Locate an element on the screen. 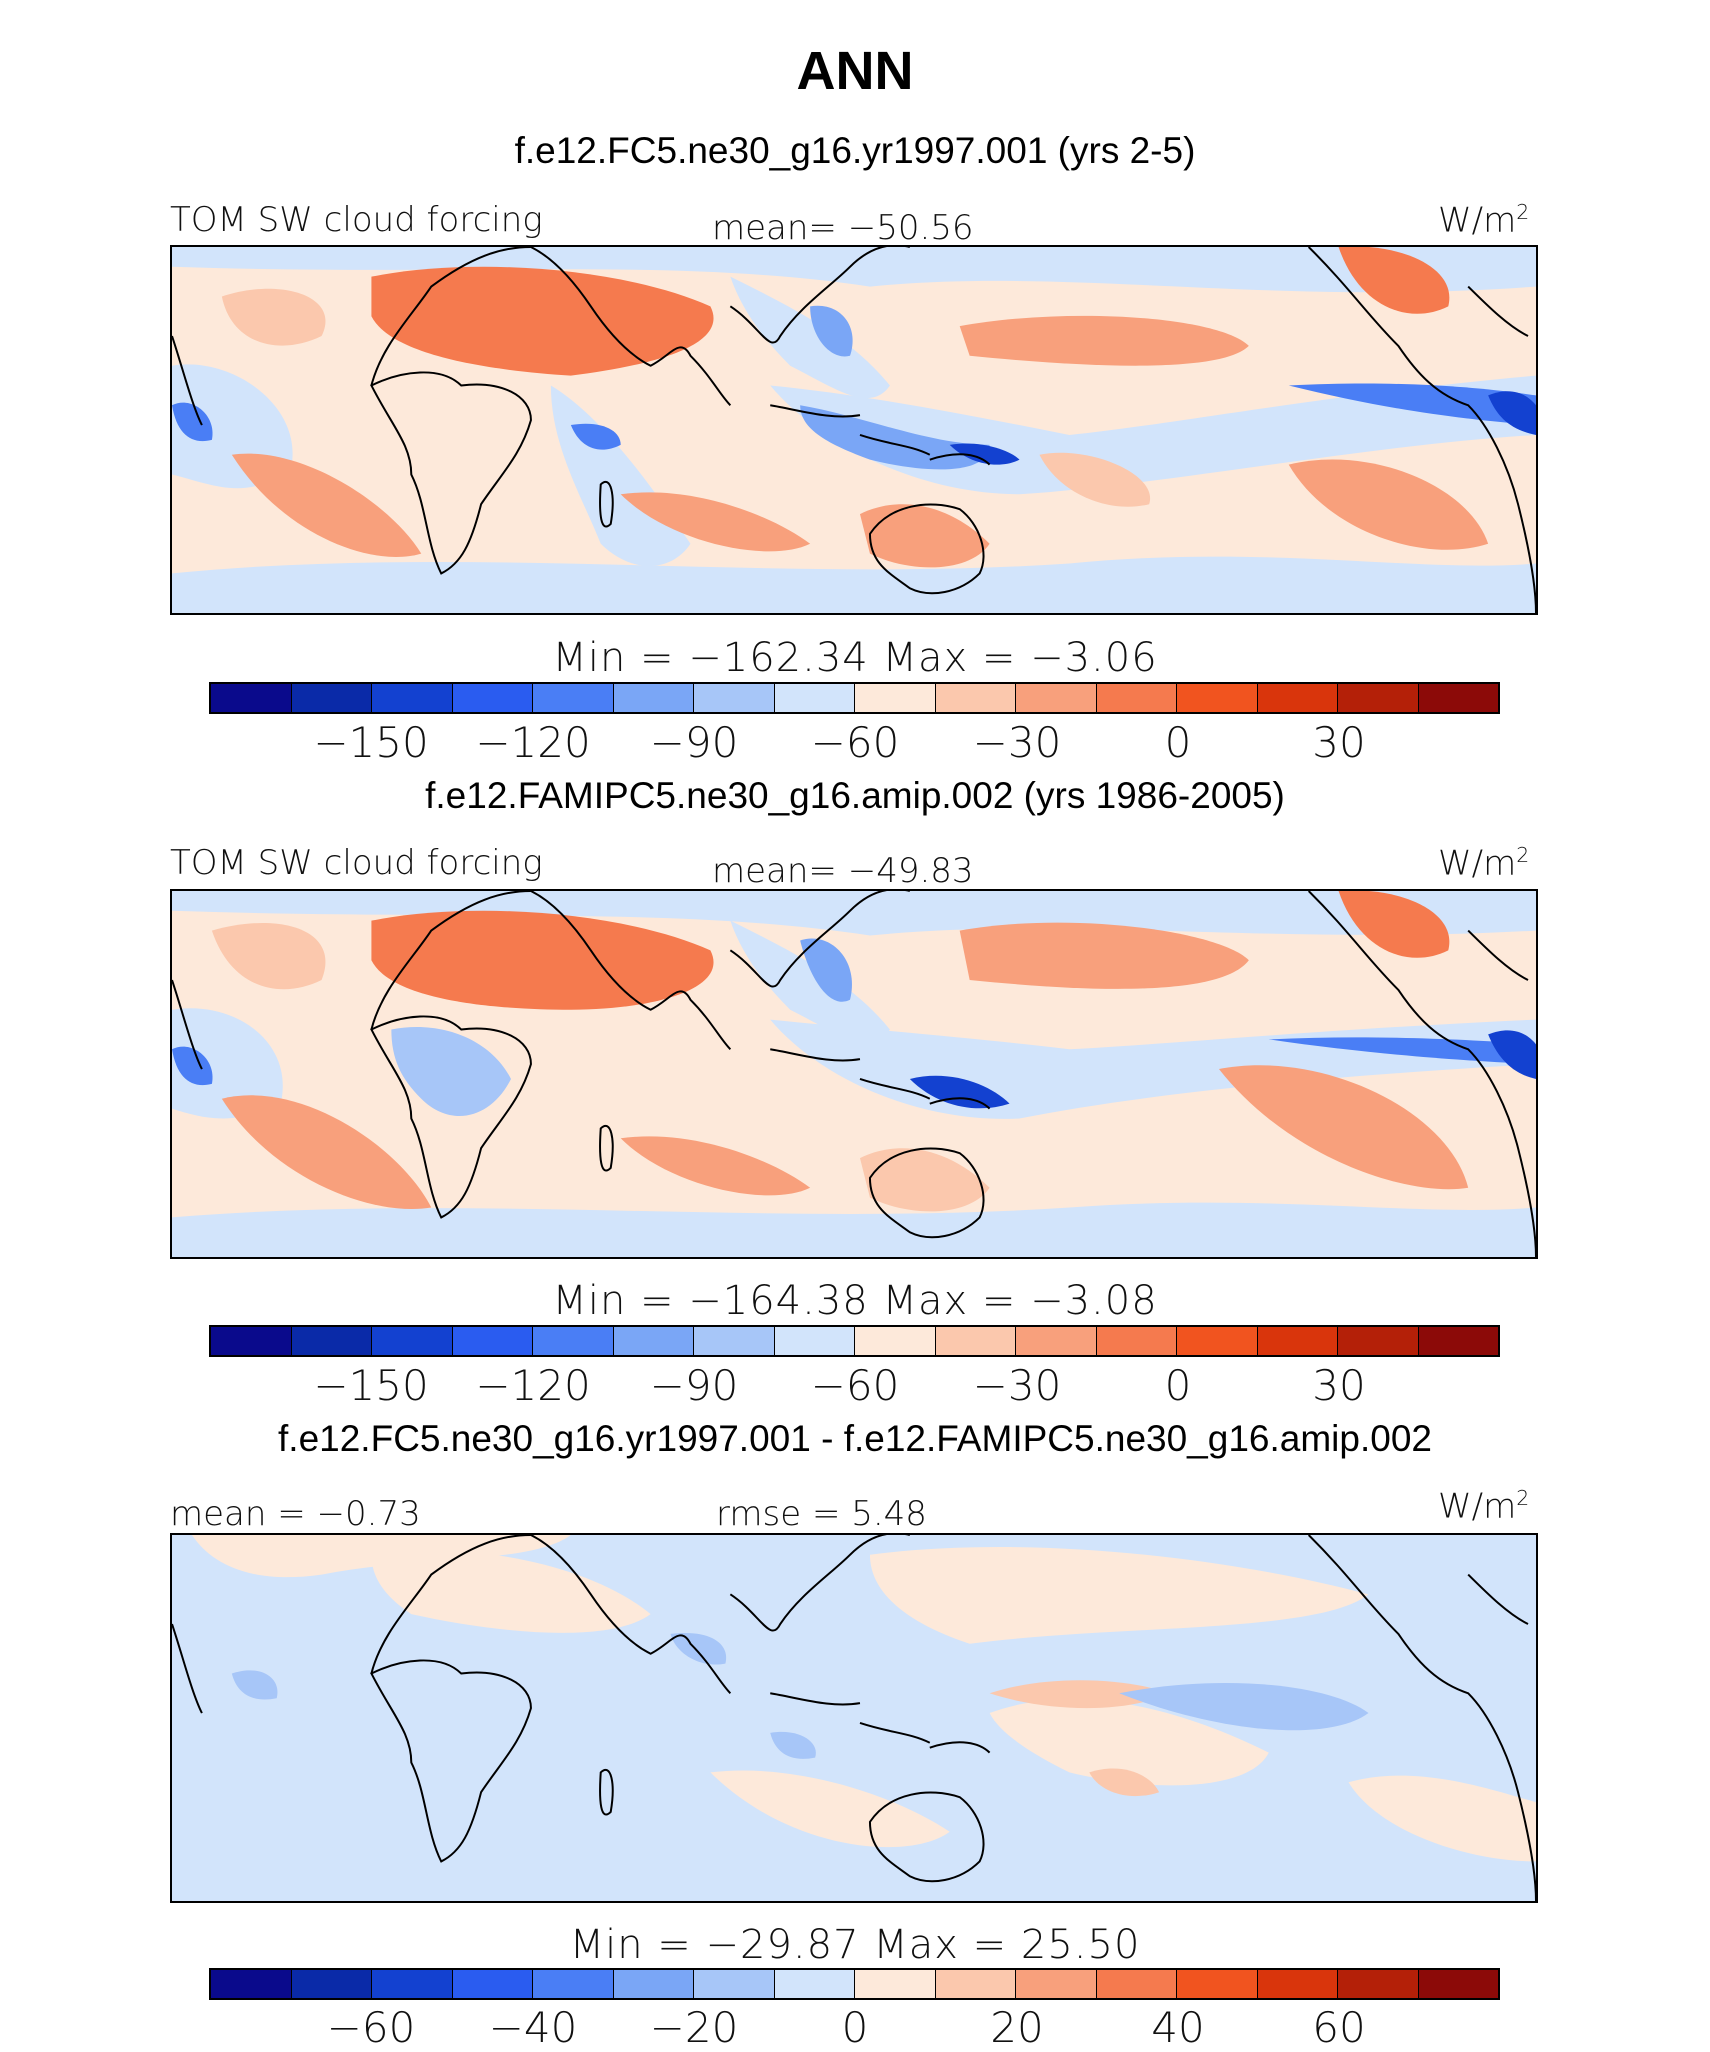  panel-1-colorbar-tick: 0 is located at coordinates (1178, 742).